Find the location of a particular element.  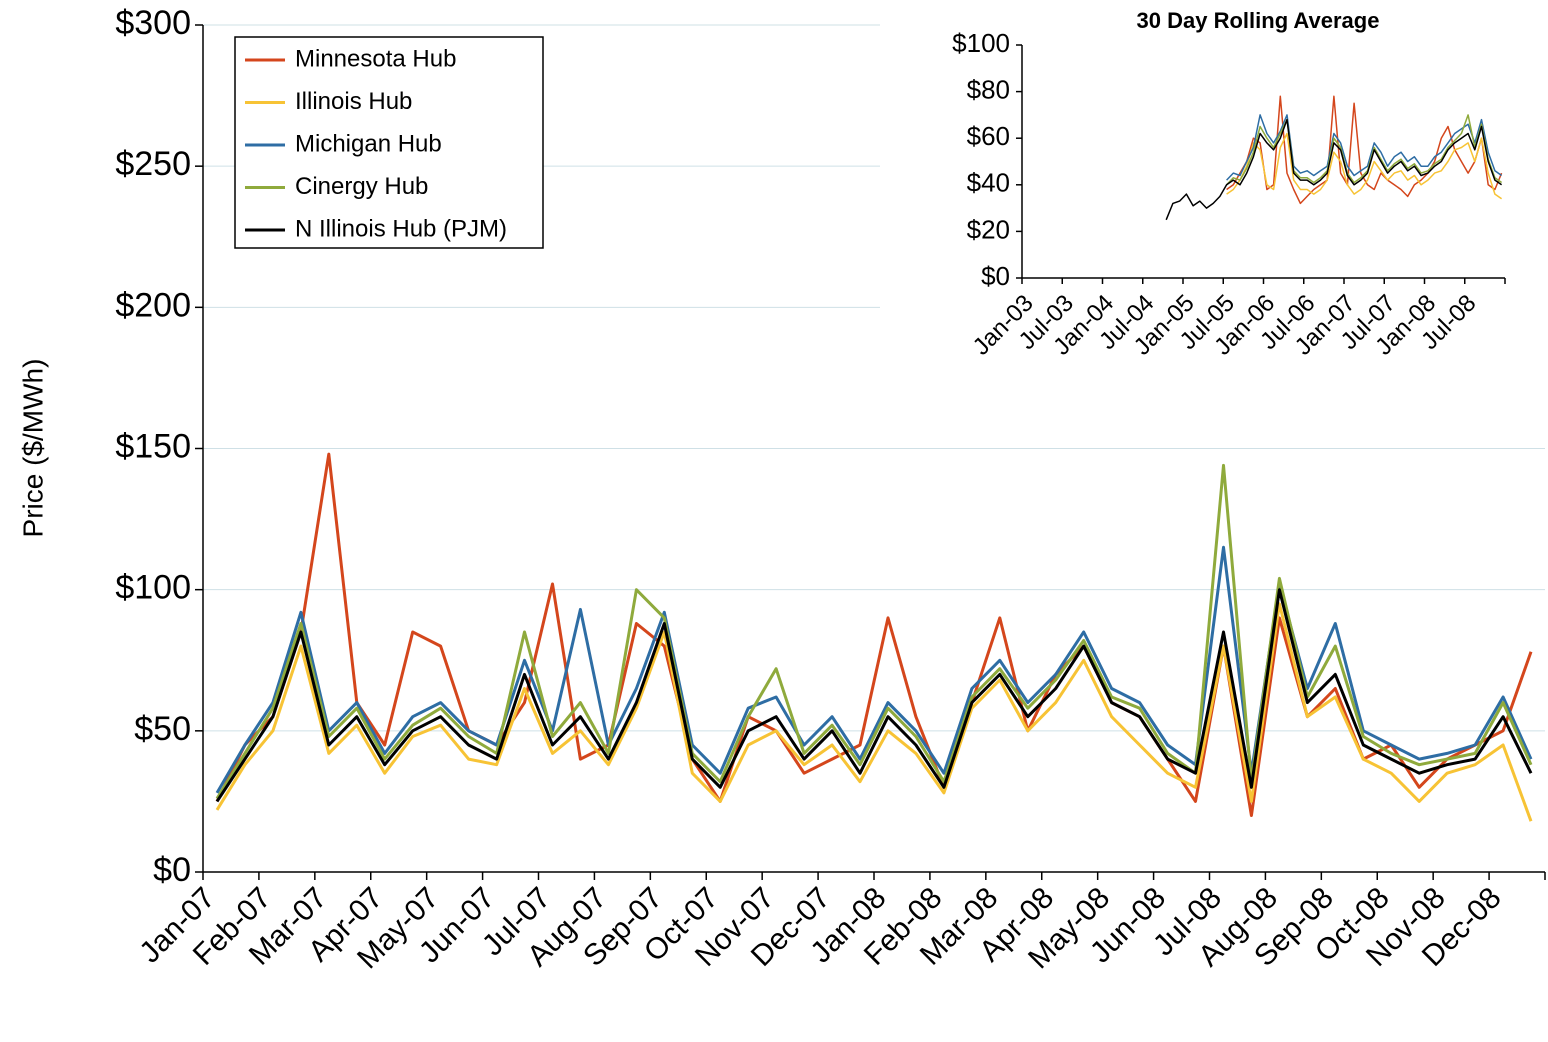

y-tick-label: $20 is located at coordinates (988, 229).